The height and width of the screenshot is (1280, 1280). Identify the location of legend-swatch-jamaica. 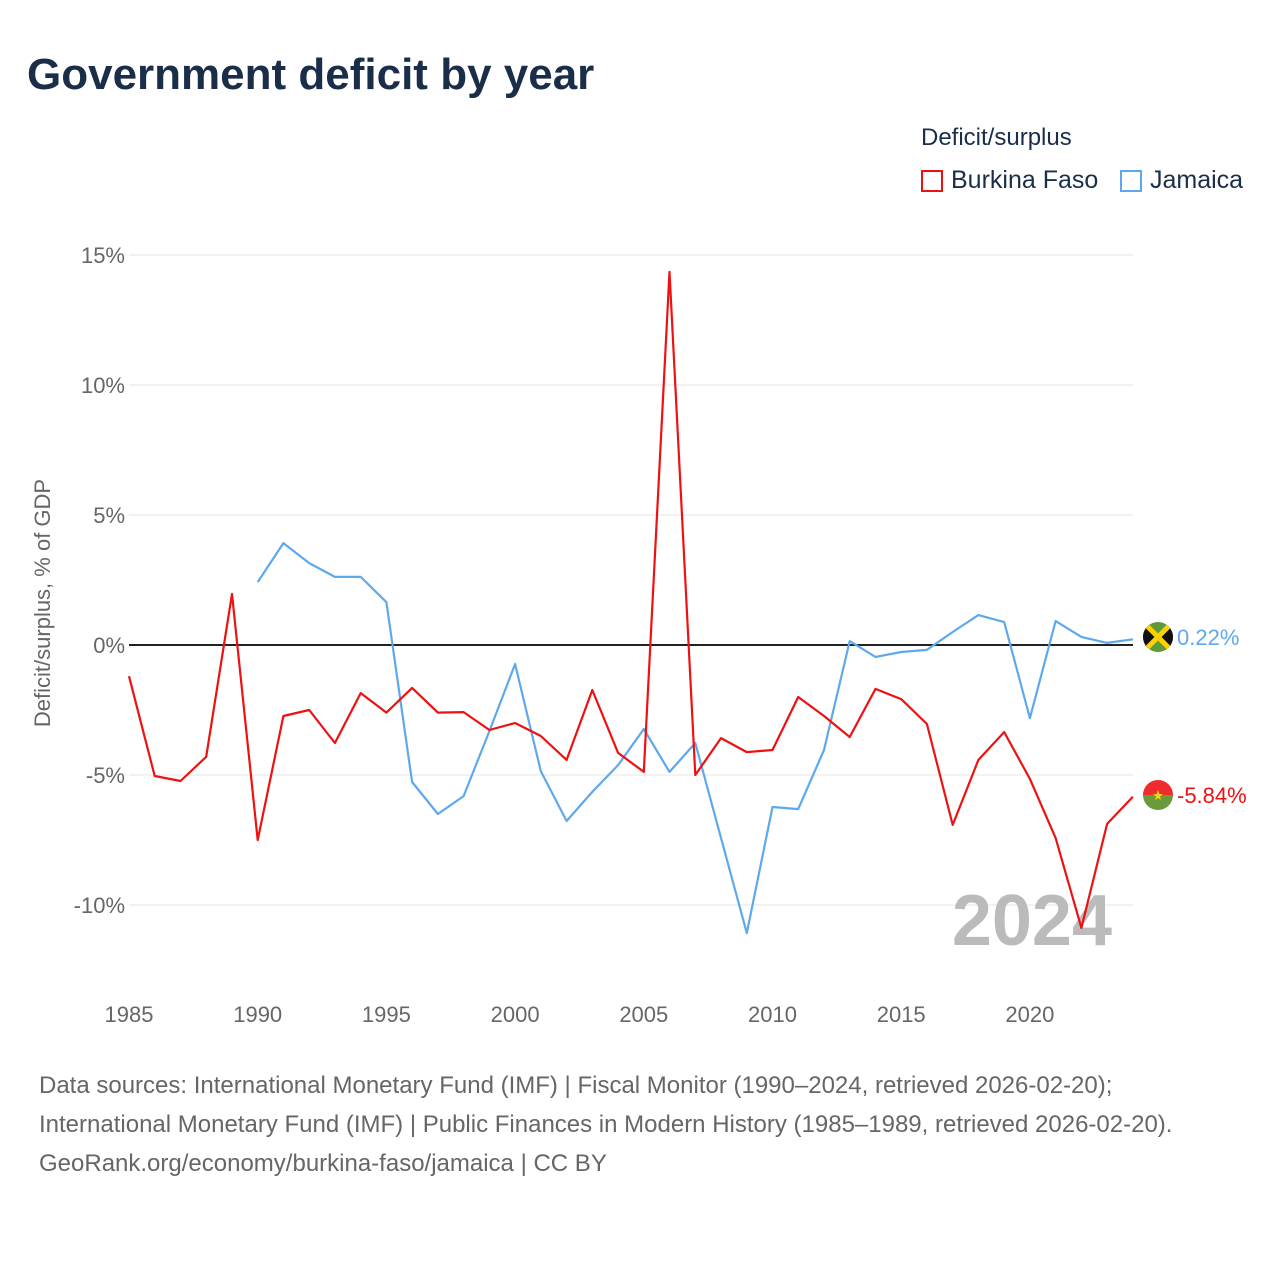
(1131, 180).